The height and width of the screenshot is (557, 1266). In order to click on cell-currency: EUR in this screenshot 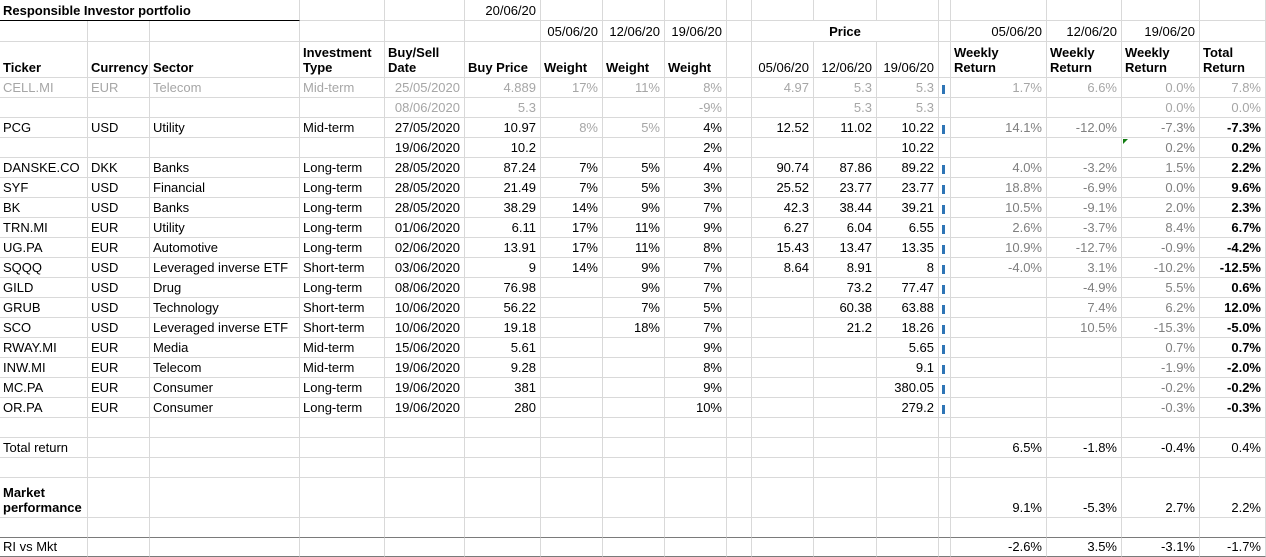, I will do `click(119, 348)`.